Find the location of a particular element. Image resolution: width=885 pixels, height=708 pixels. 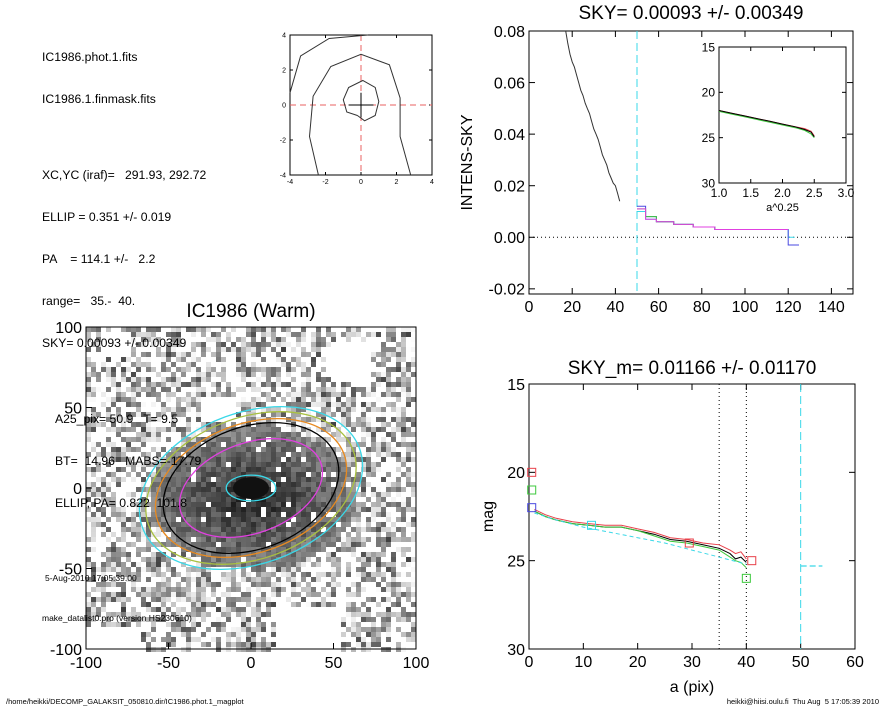

y-tick-label: 50 is located at coordinates (73, 409).